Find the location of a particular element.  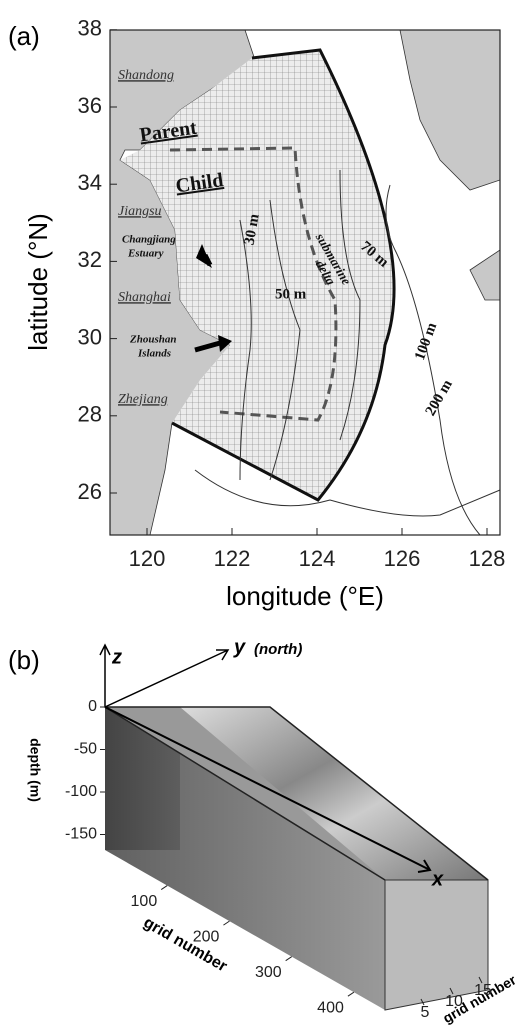

y-tick-label: 36 is located at coordinates (90, 105).